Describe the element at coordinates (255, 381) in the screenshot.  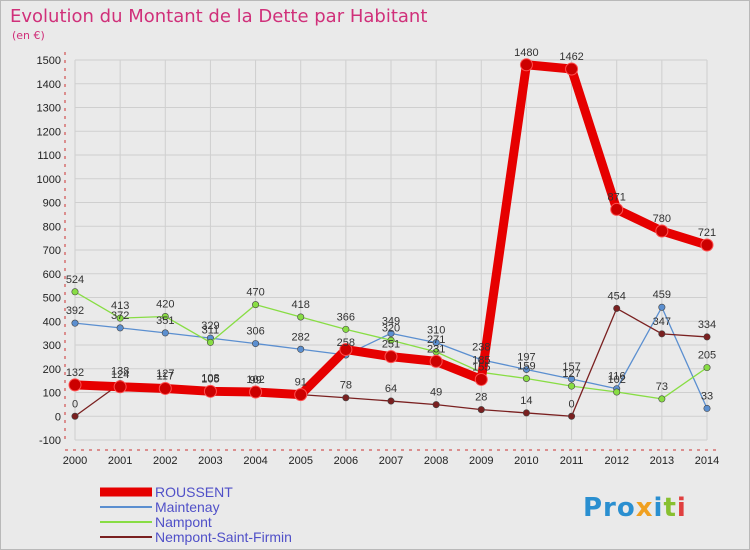
I see `data-label: 99` at that location.